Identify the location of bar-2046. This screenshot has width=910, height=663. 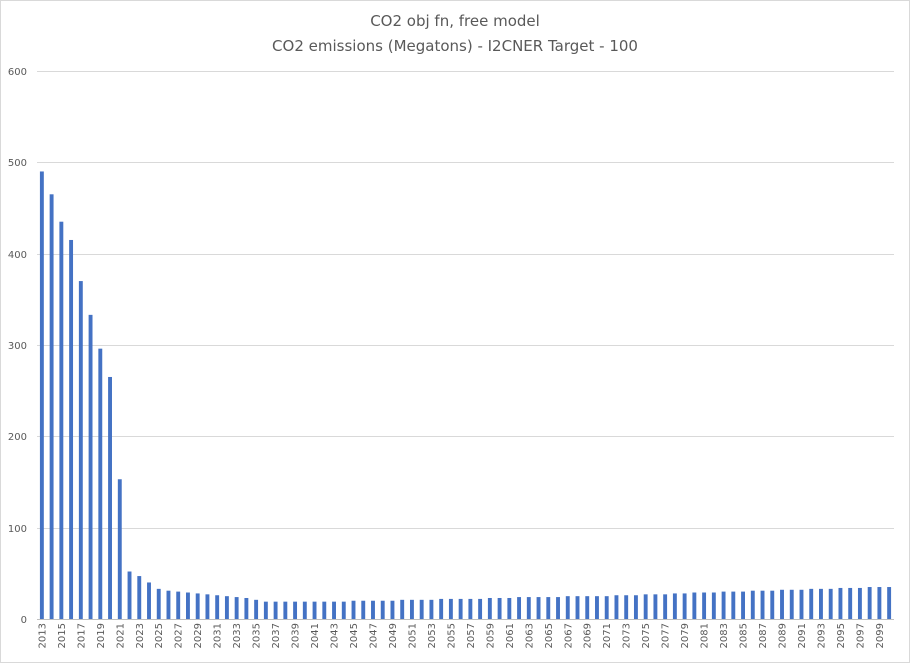
(363, 609).